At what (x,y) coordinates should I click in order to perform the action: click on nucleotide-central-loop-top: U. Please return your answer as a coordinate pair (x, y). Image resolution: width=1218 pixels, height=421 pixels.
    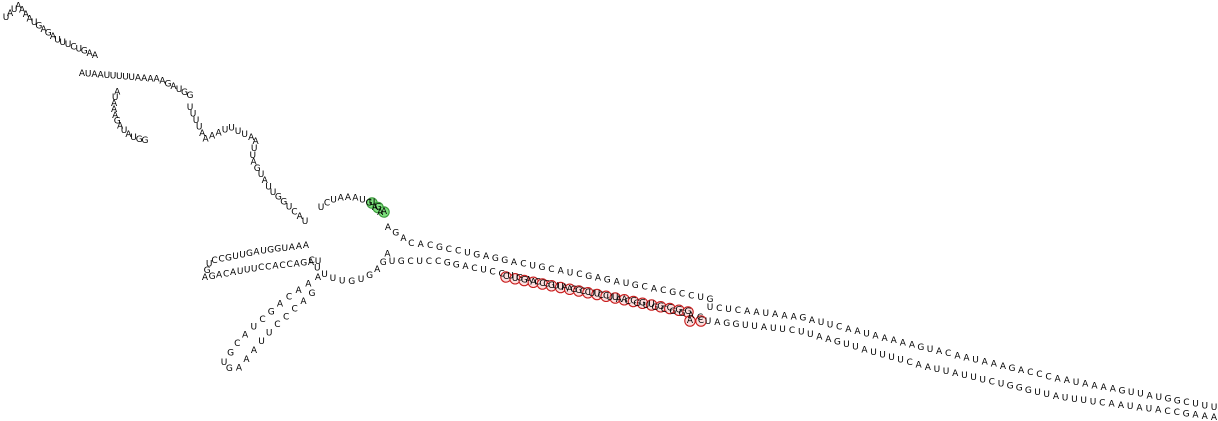
    Looking at the image, I should click on (362, 201).